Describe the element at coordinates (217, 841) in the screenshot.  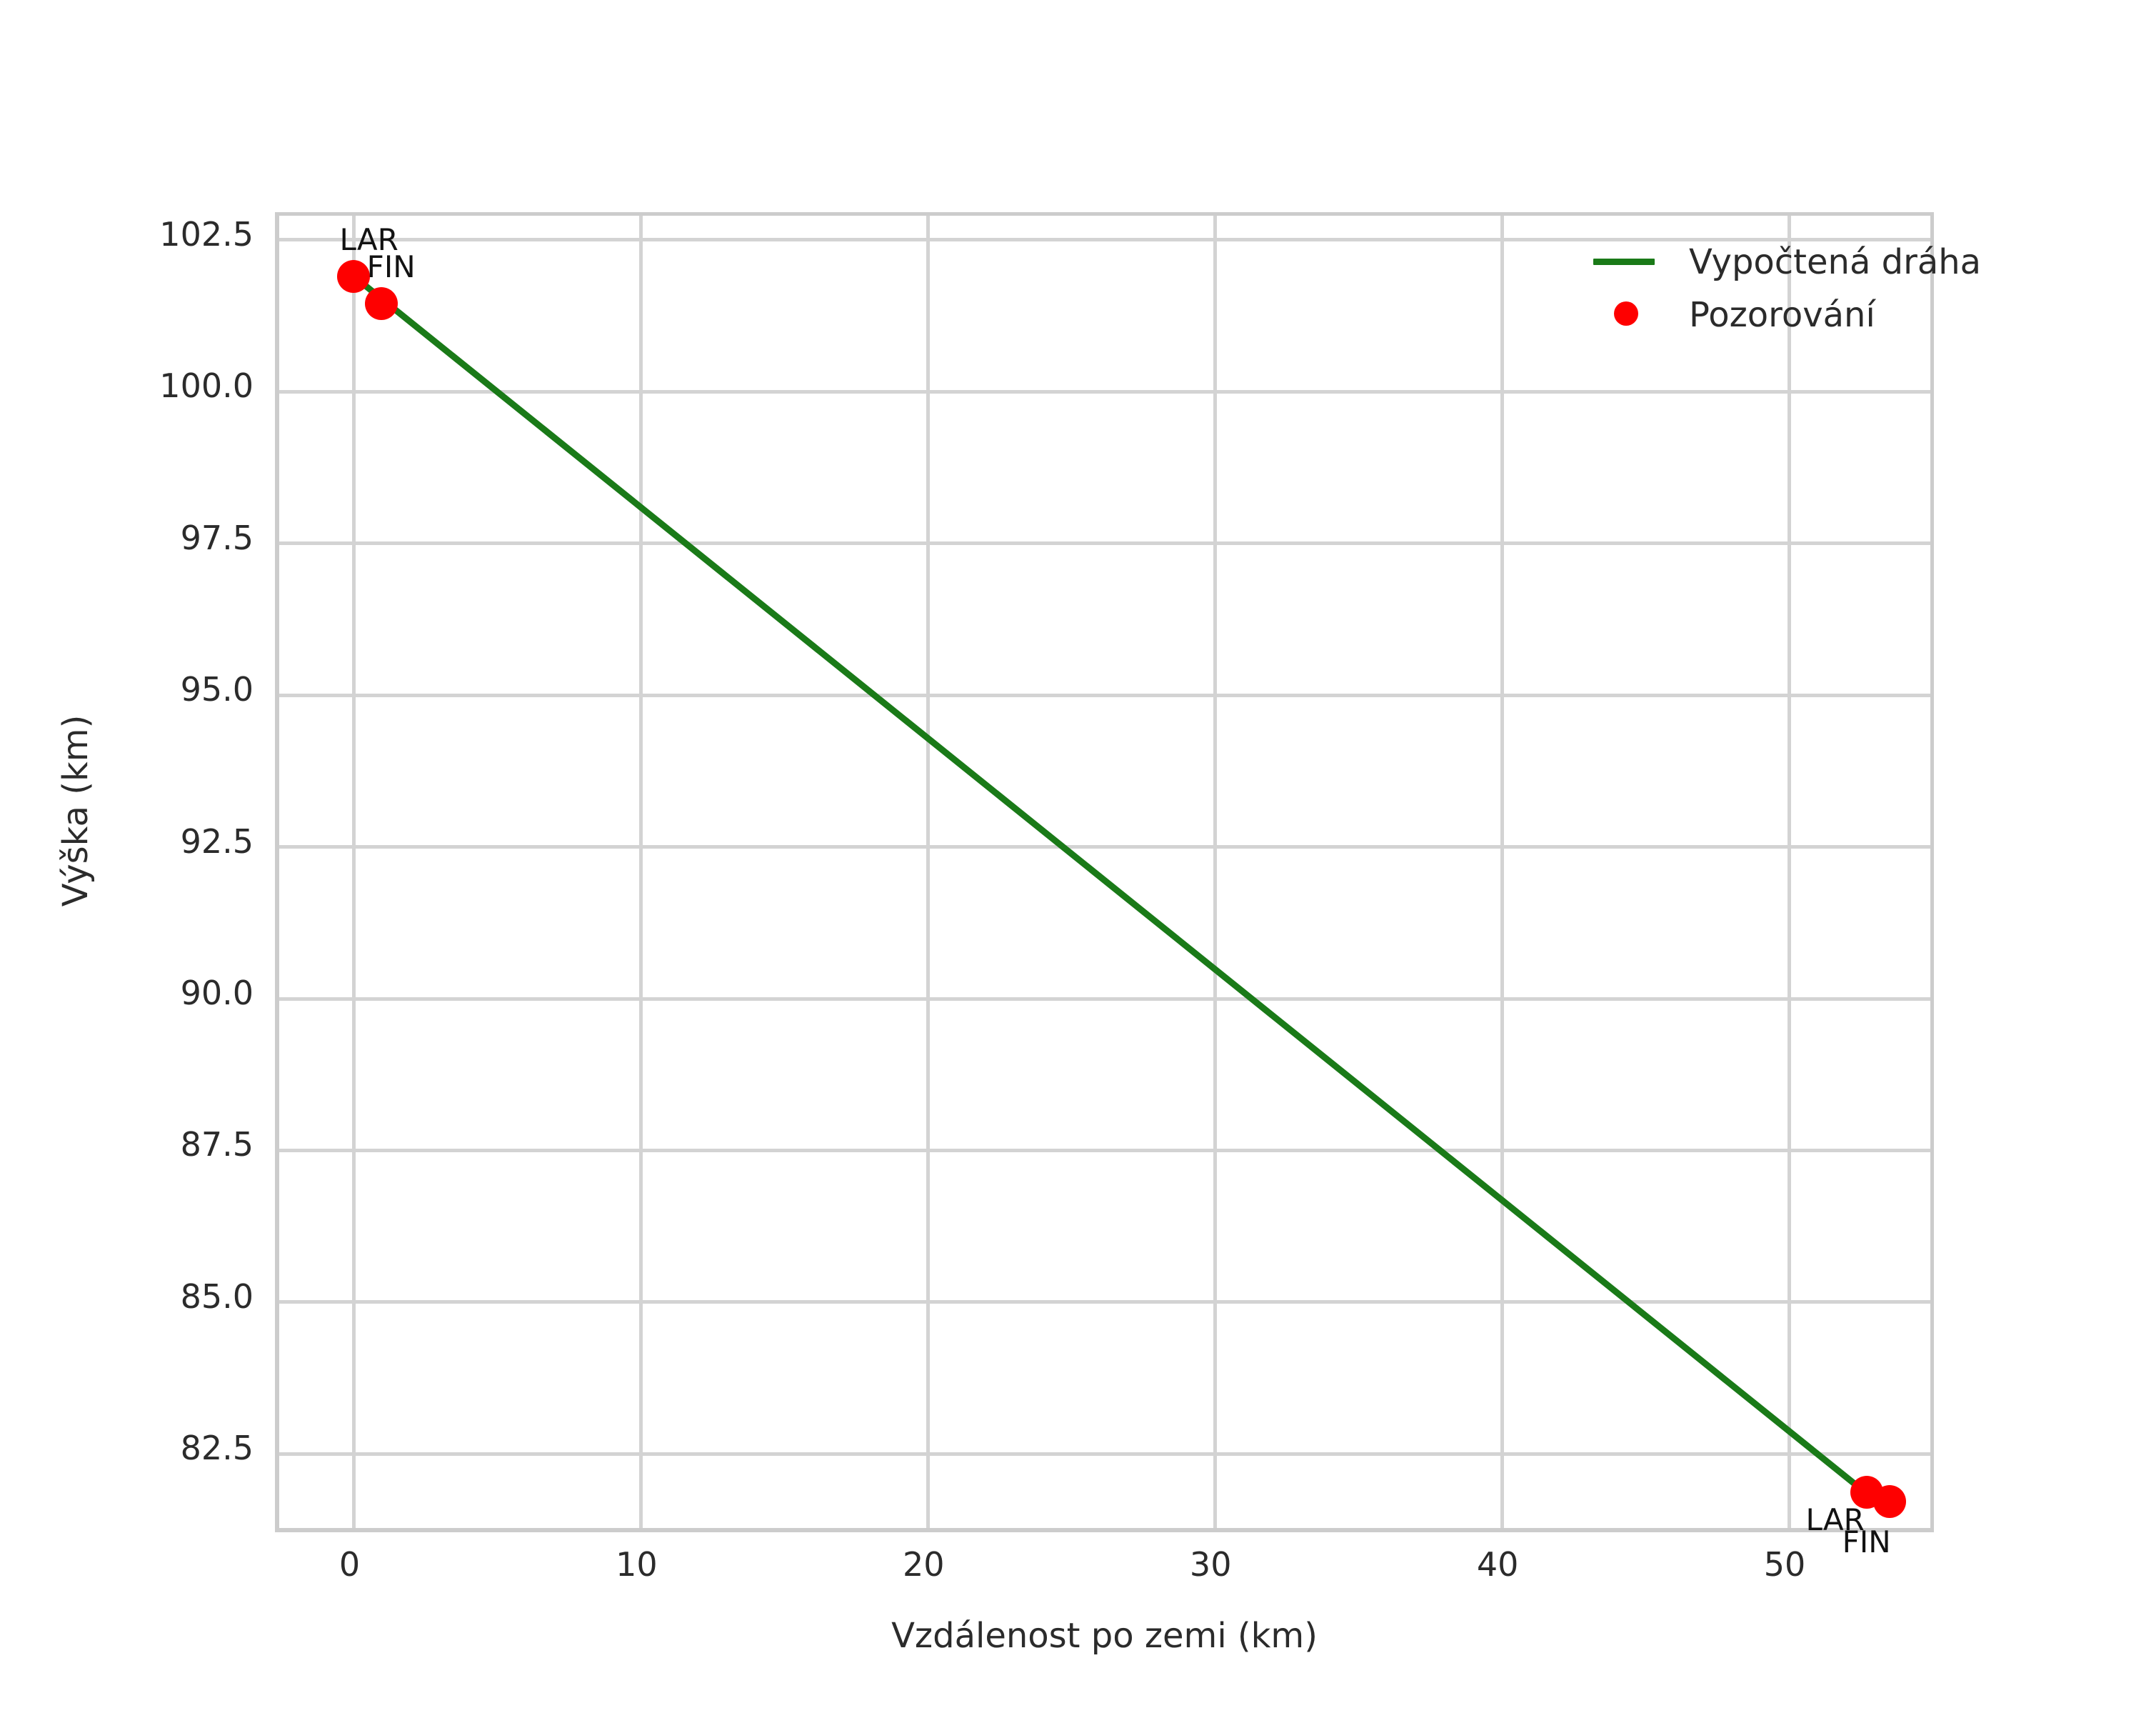
I see `y-axis-tick-label: 92.5` at that location.